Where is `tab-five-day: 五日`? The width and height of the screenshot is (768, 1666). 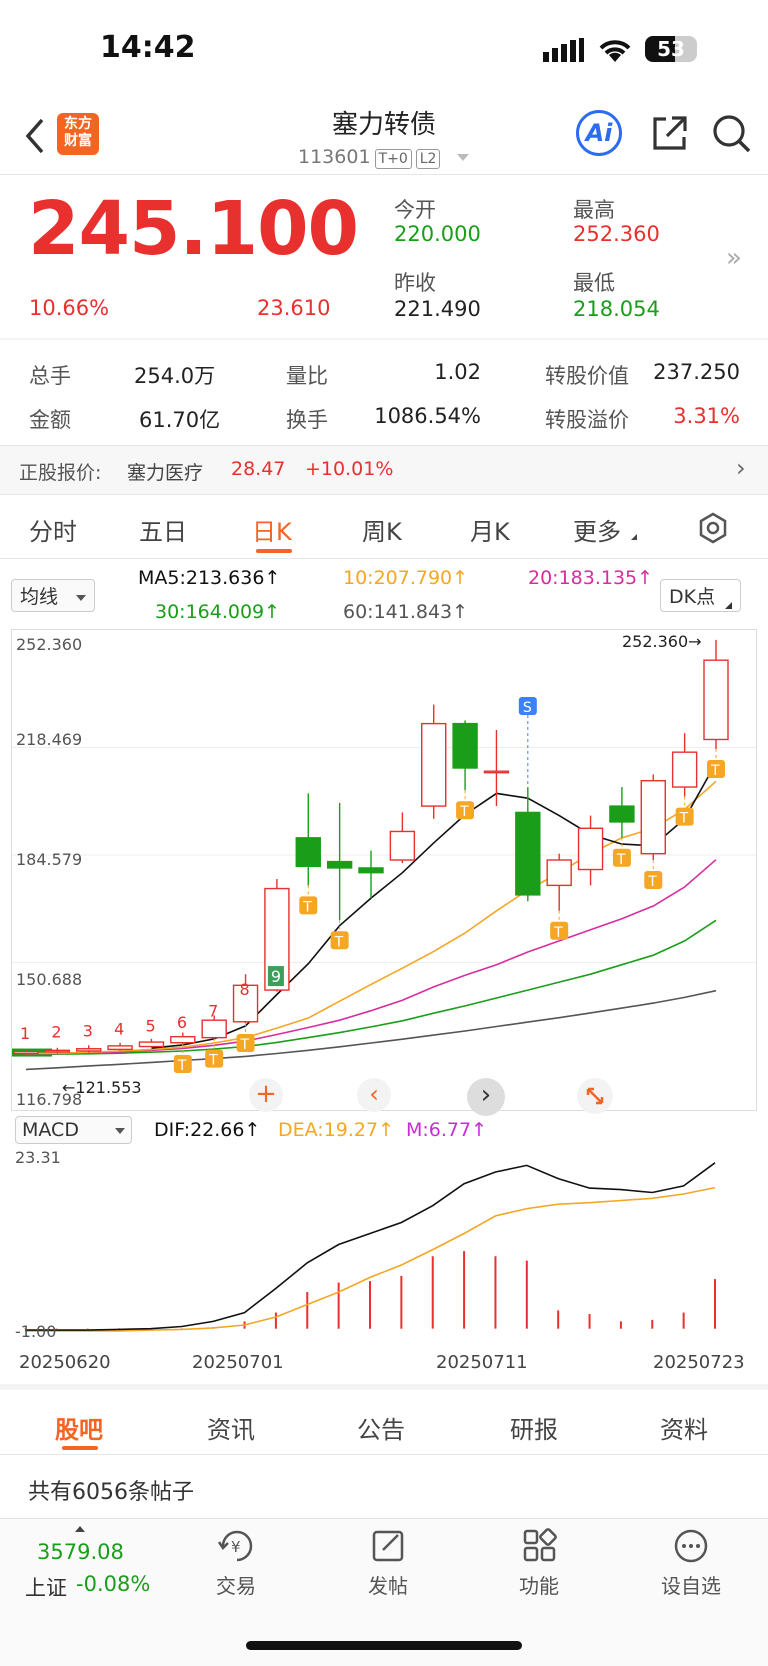 tab-five-day: 五日 is located at coordinates (163, 532).